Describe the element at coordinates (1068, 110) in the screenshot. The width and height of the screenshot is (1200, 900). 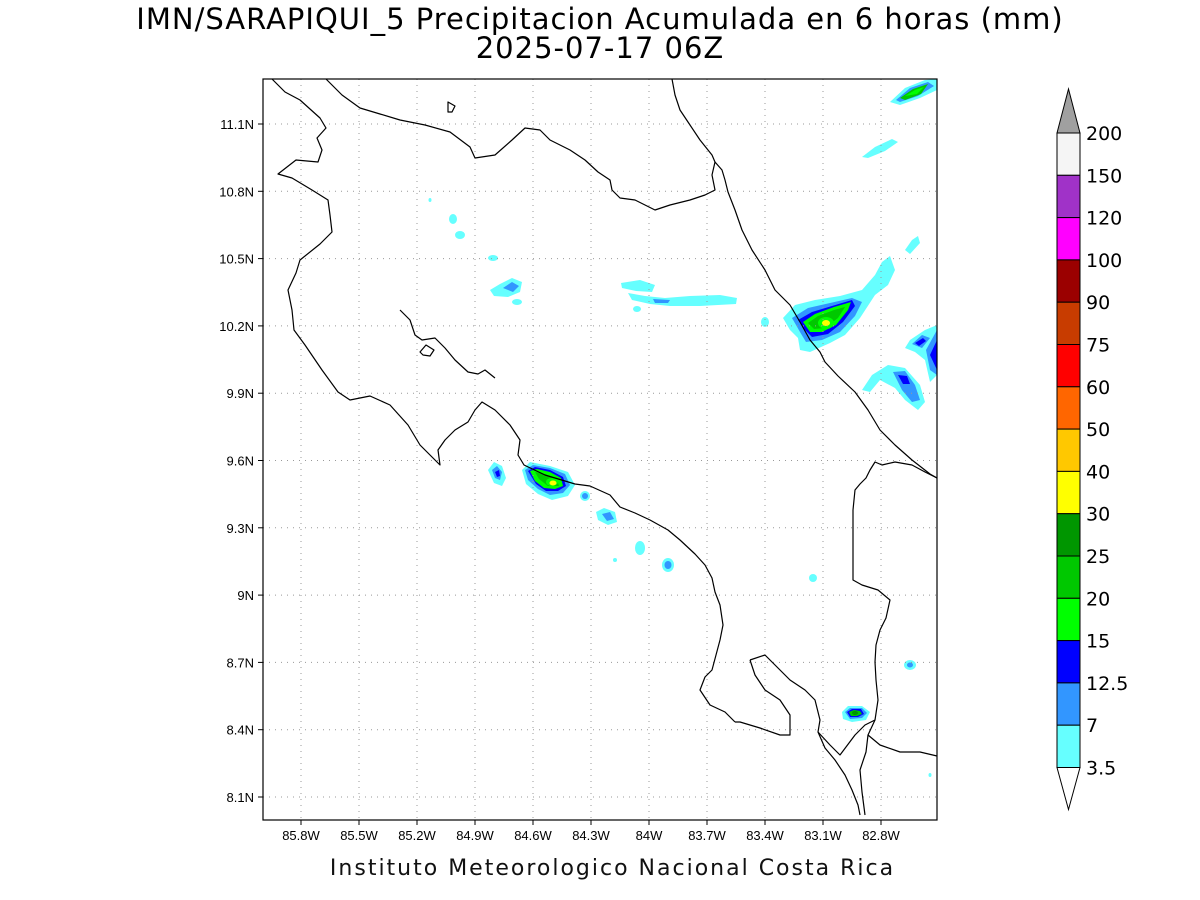
I see `colorbar-over-triangle` at that location.